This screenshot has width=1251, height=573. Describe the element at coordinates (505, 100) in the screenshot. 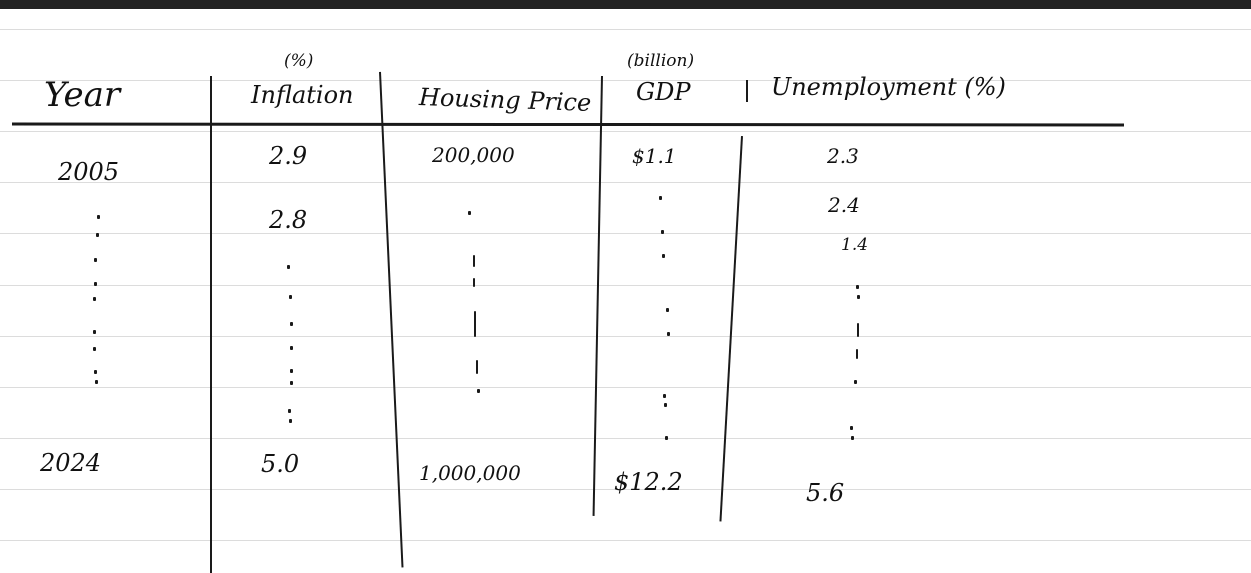

I see `header-housing-price: Housing Price` at that location.